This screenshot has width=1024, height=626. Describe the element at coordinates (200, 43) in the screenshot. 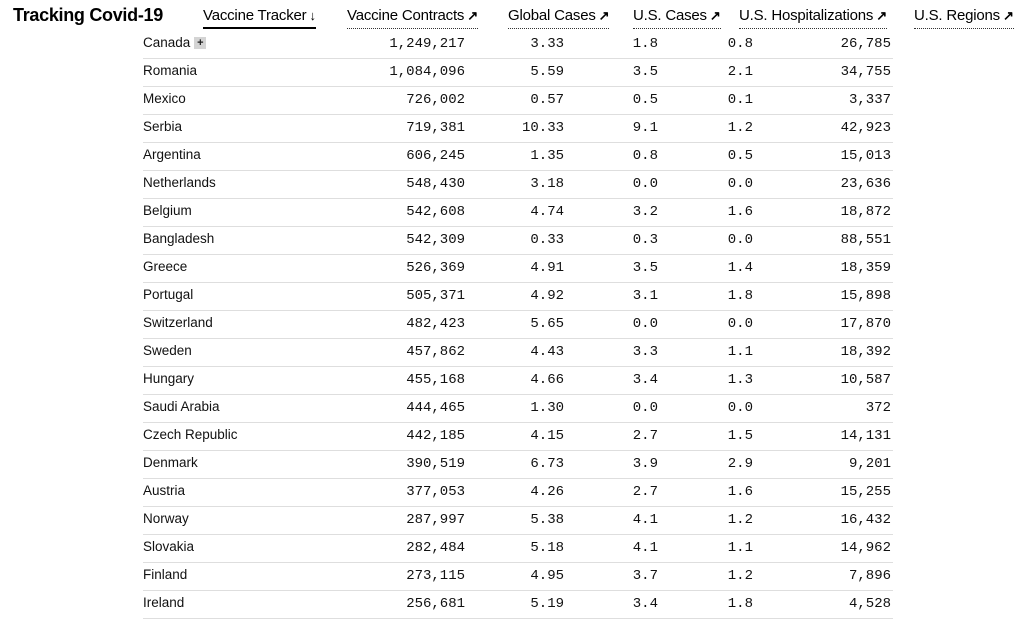

I see `expand-plus-icon: +` at that location.